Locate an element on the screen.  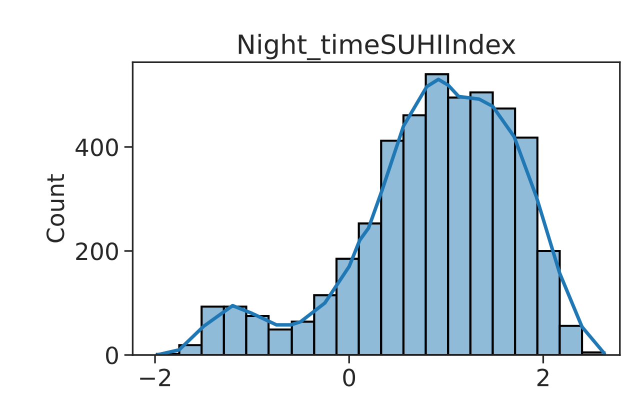
y-tick-label: 200 is located at coordinates (97, 251).